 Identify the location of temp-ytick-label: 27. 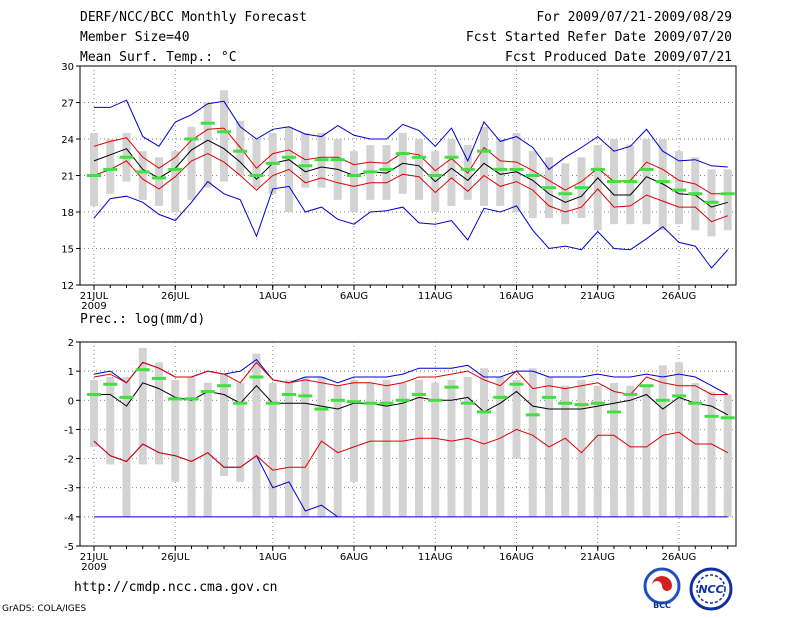
(67, 104).